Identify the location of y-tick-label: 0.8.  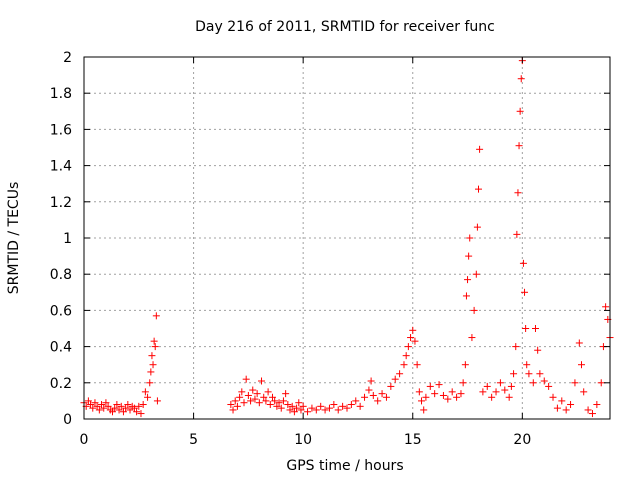
(61, 275).